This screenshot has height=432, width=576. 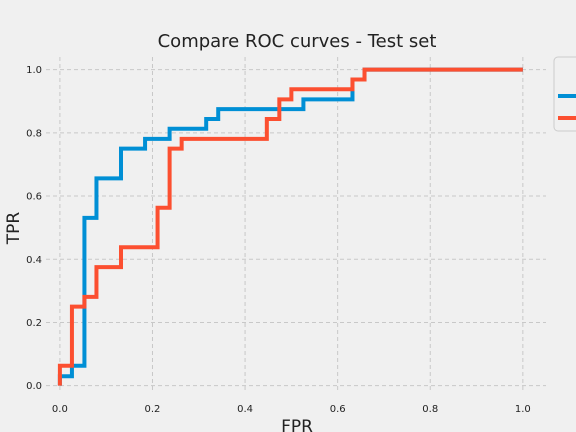 What do you see at coordinates (430, 409) in the screenshot?
I see `x-tick-label: 0.8` at bounding box center [430, 409].